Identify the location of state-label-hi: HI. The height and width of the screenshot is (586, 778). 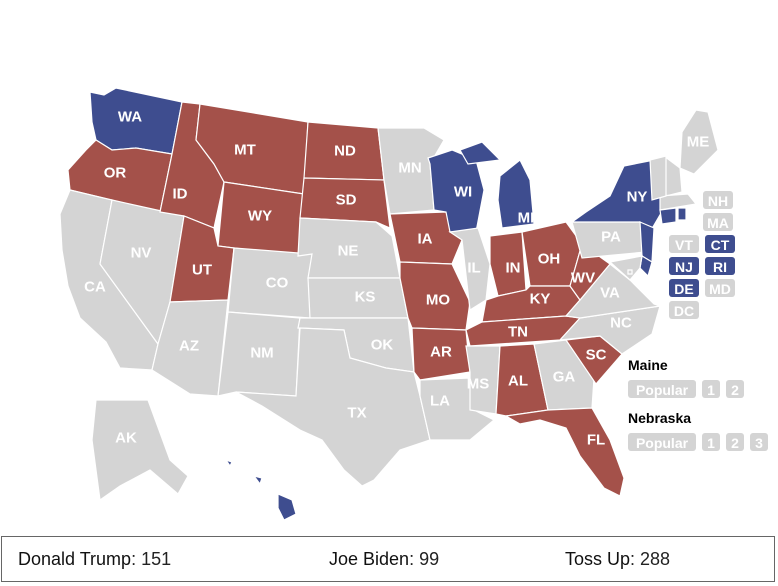
(253, 503).